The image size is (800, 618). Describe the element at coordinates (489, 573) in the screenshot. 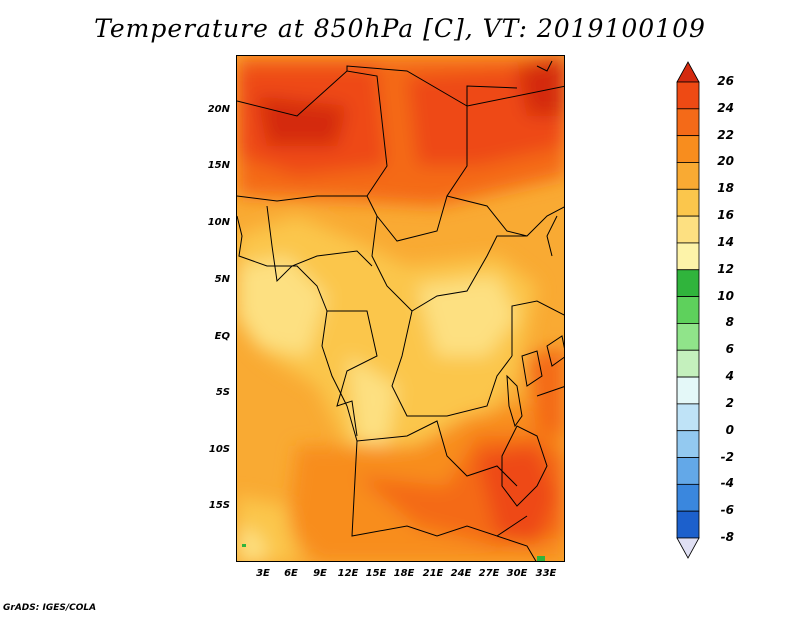

I see `lon-label: 27E` at that location.